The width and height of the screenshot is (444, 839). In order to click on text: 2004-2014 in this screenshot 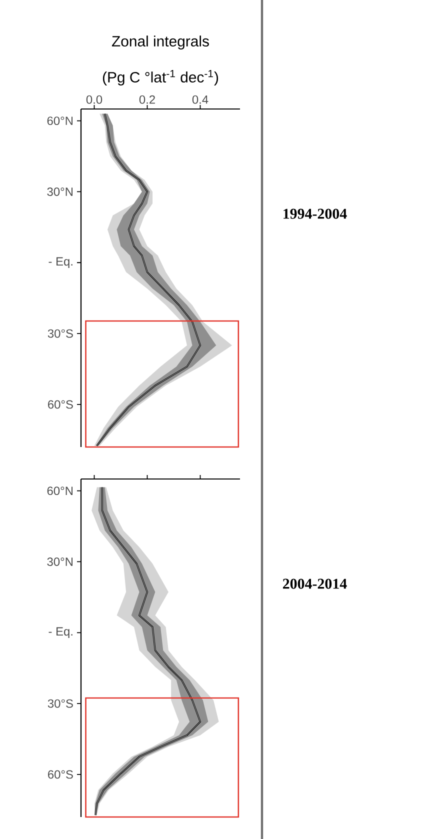, I will do `click(314, 583)`.